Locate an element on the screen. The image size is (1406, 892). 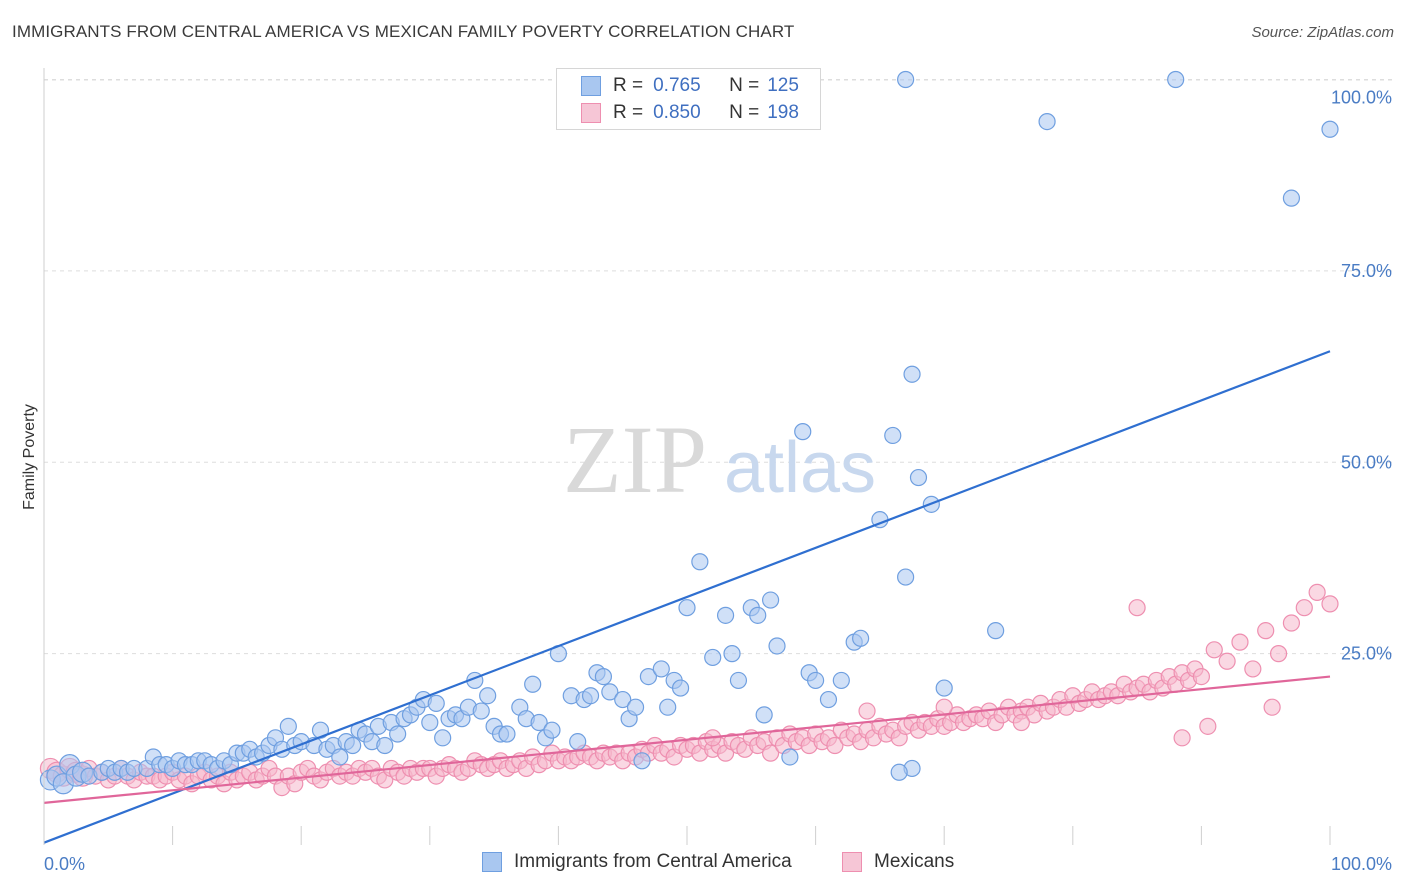
legend-row-central-america: R = 0.765 N = 125 is located at coordinates (690, 86).